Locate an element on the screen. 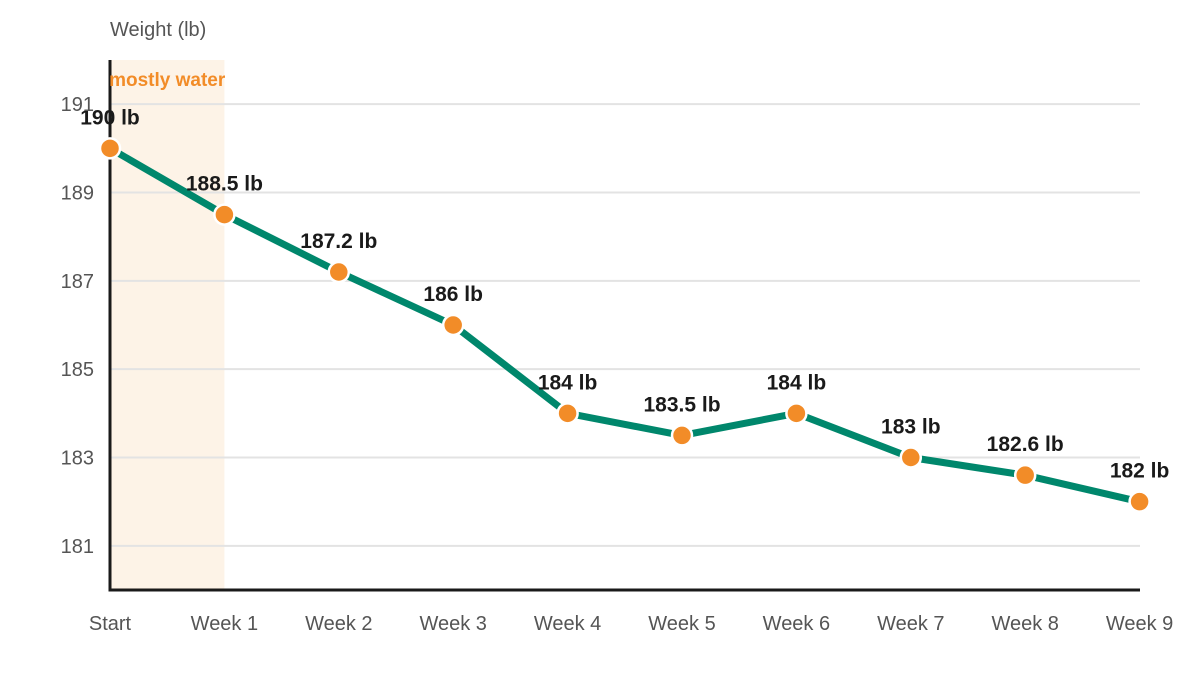  data-label: 188.5 lb is located at coordinates (224, 184).